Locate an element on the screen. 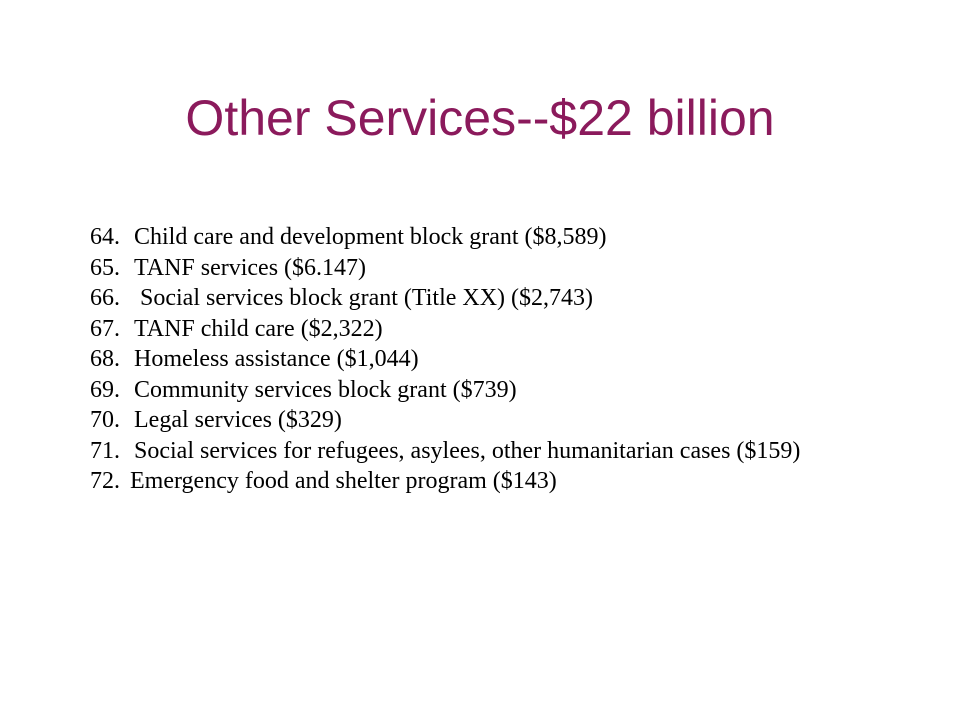 The height and width of the screenshot is (720, 960). item-number: 65. is located at coordinates (105, 267).